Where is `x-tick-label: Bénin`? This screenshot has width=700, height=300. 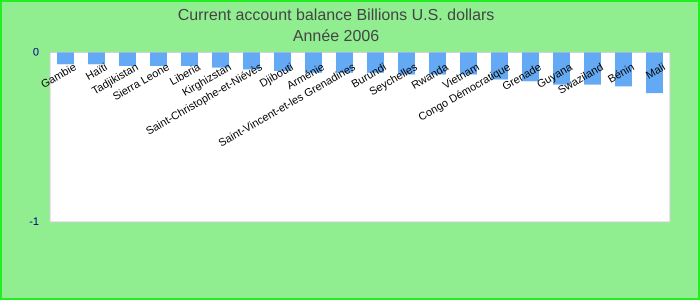
x-tick-label: Bénin is located at coordinates (621, 73).